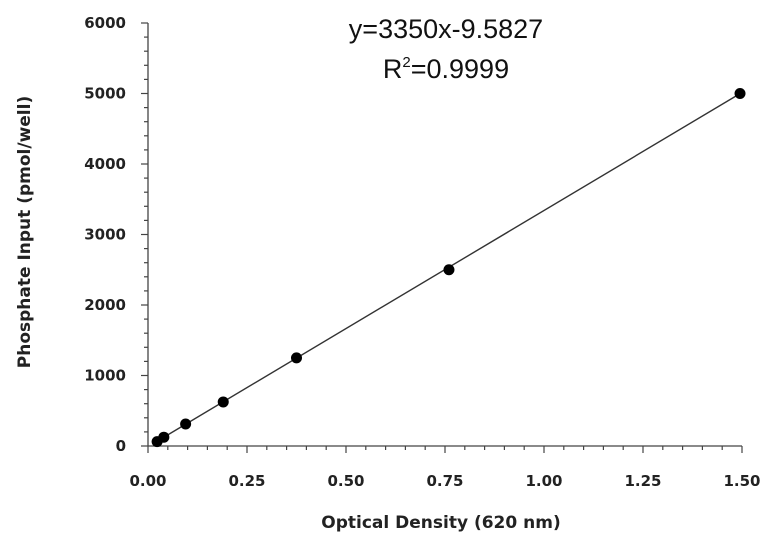 Image resolution: width=773 pixels, height=540 pixels. I want to click on y-tick-label: 0, so click(121, 446).